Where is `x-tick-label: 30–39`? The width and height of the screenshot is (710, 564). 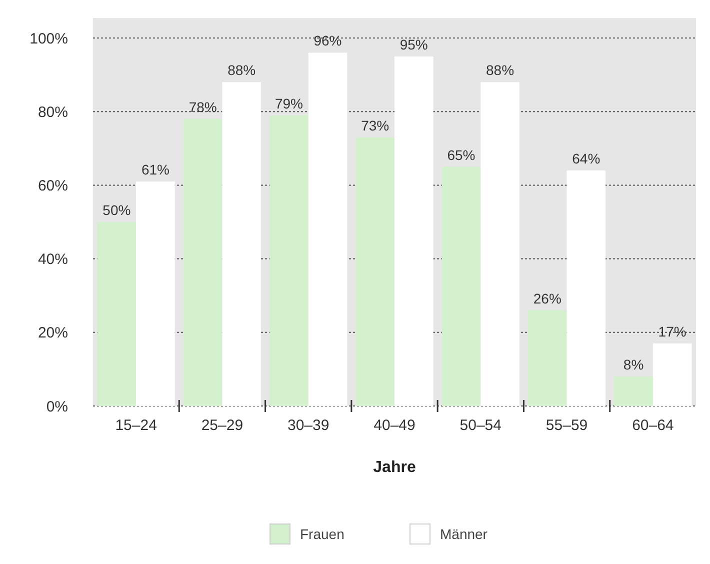 x-tick-label: 30–39 is located at coordinates (309, 425).